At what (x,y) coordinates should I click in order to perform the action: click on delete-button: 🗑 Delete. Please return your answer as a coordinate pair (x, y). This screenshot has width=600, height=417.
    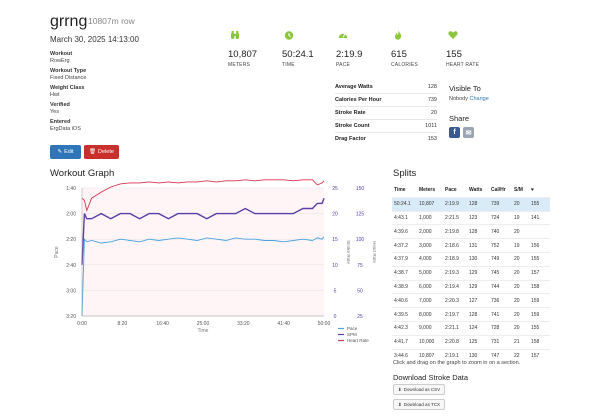
    Looking at the image, I should click on (101, 152).